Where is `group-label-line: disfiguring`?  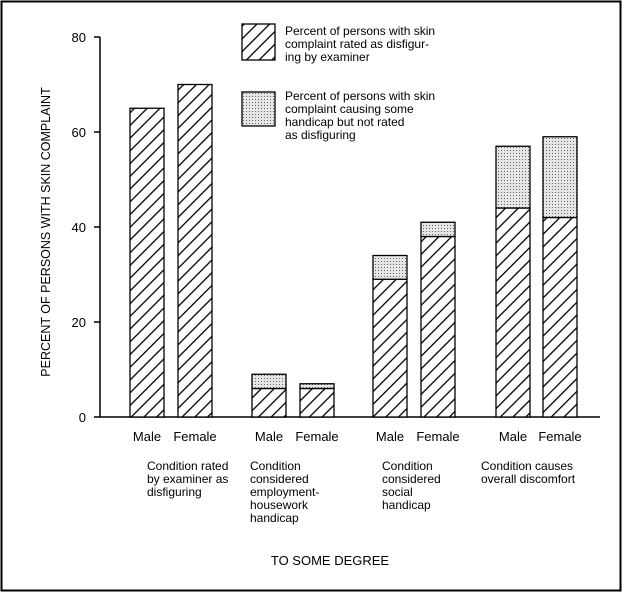 group-label-line: disfiguring is located at coordinates (174, 492).